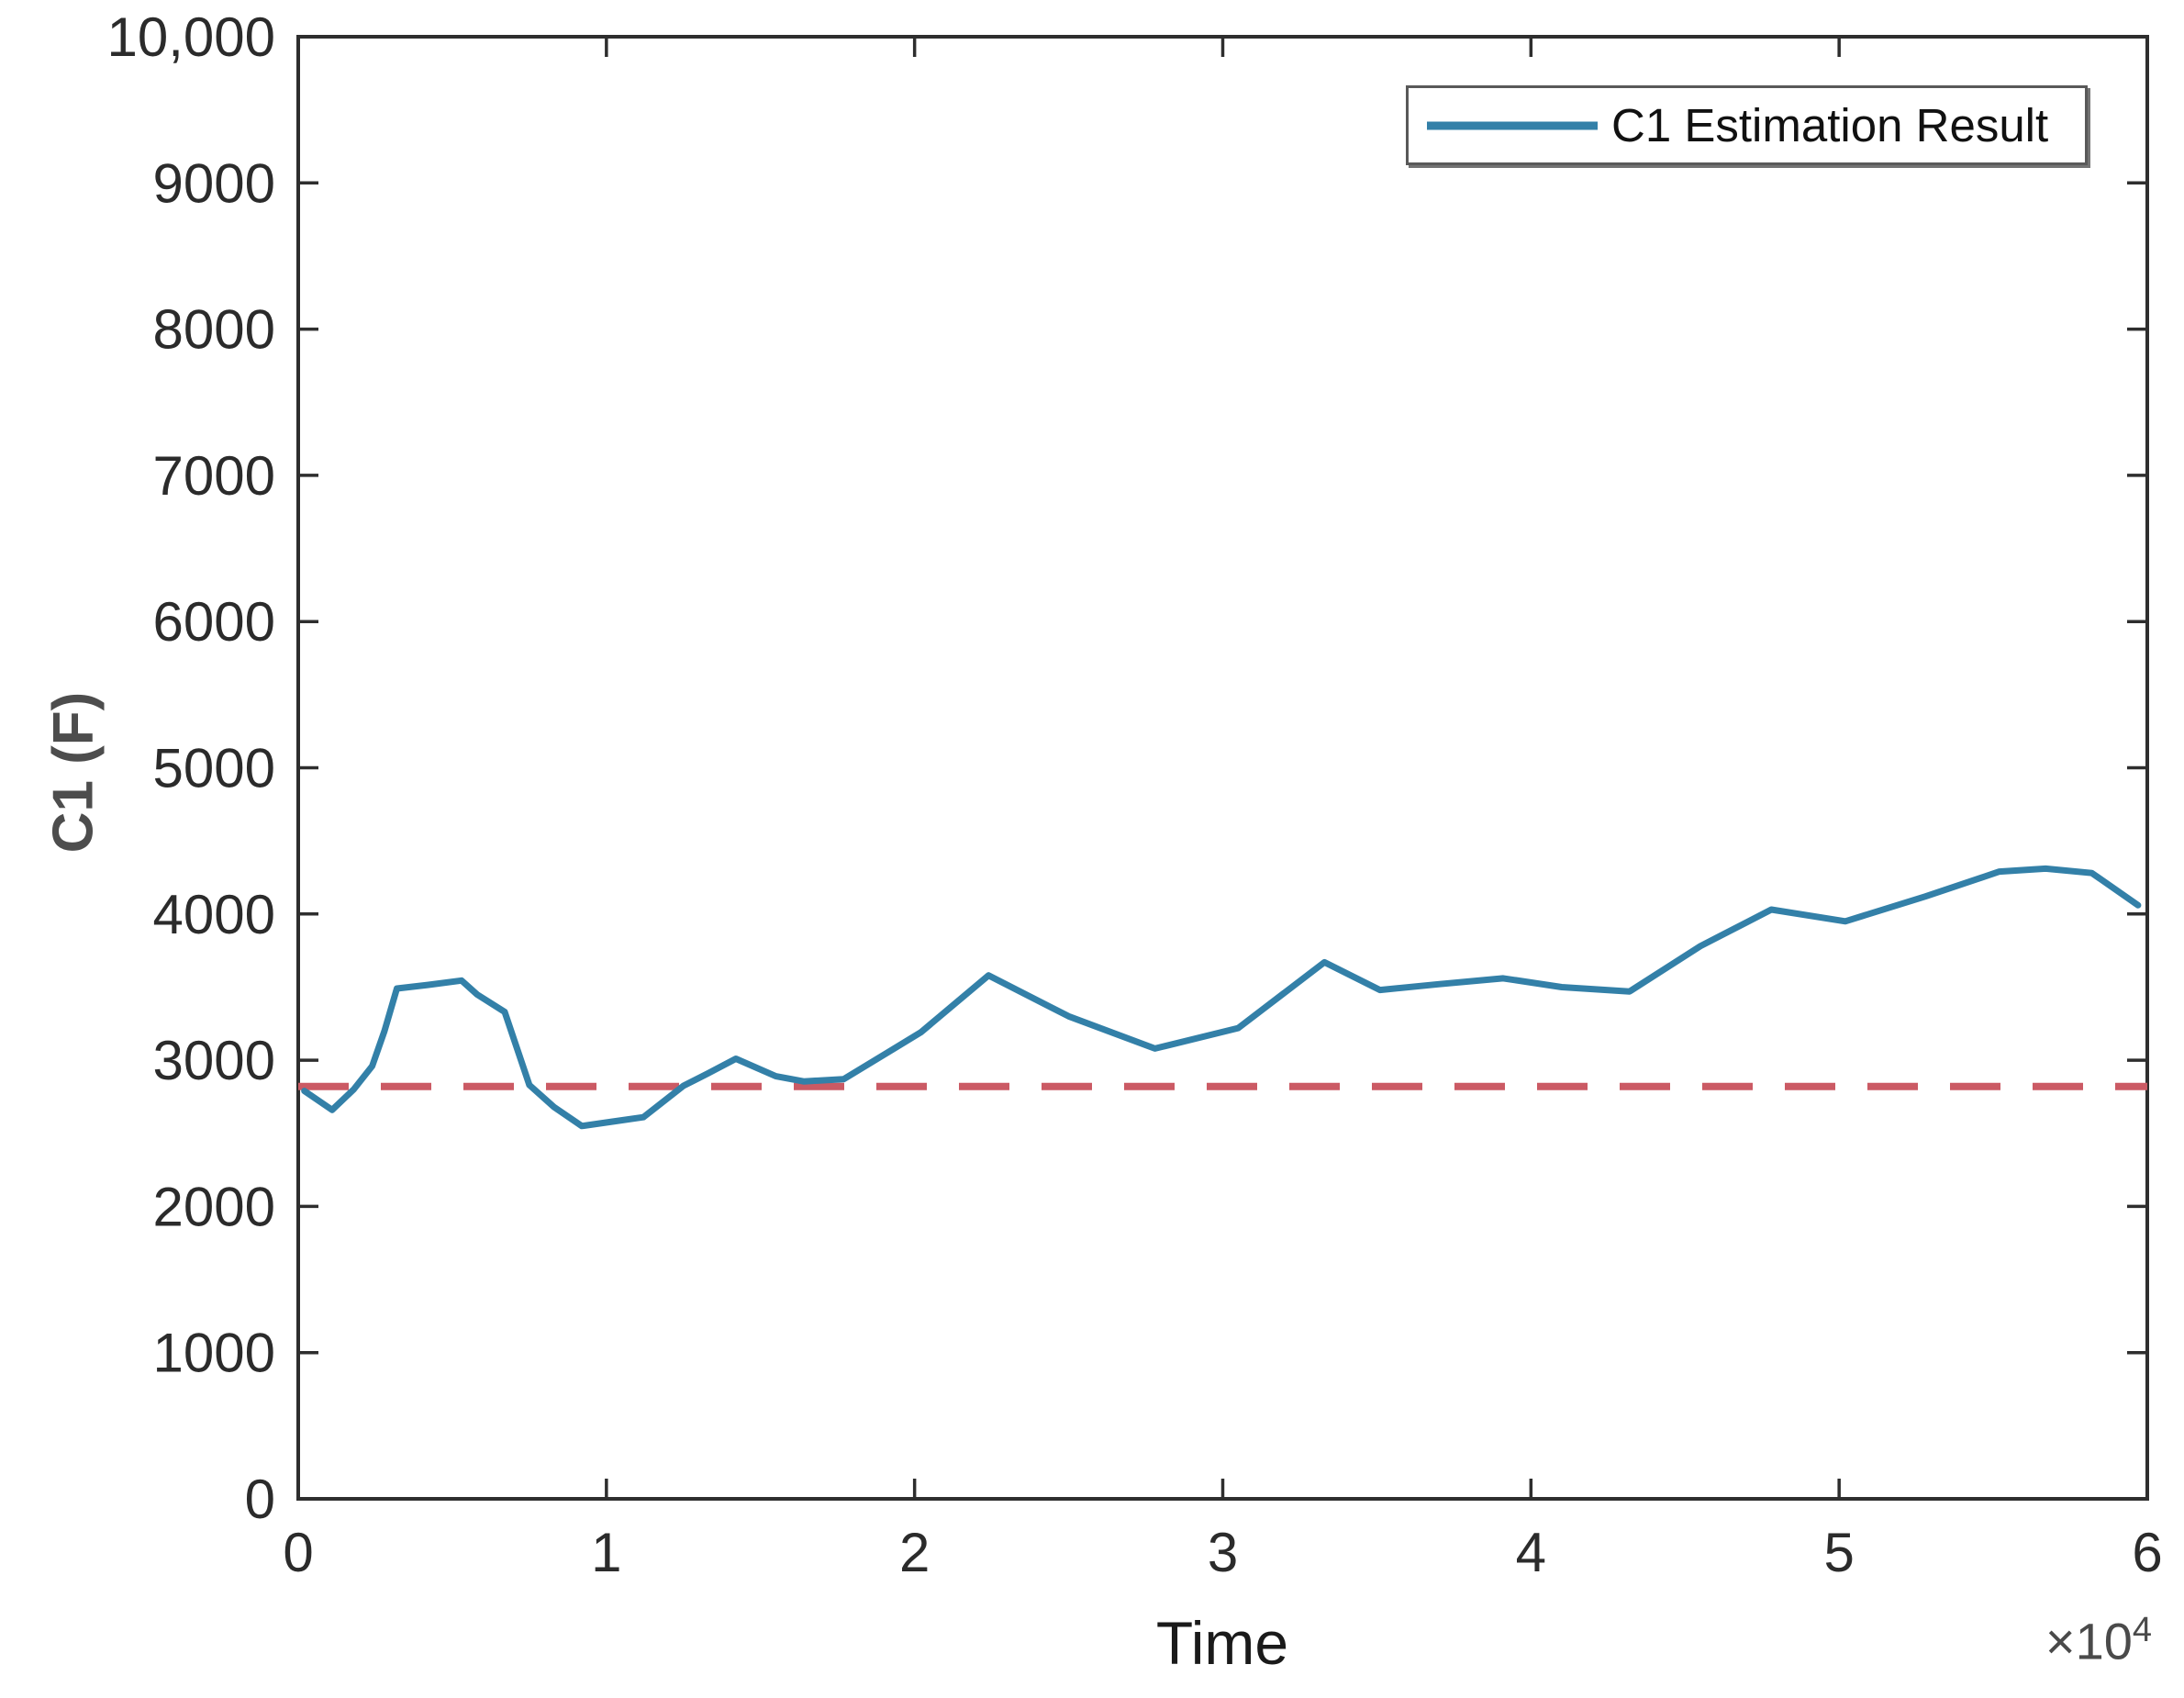 The width and height of the screenshot is (2184, 1698). I want to click on x-axis-exponent-prefix: ×10, so click(2089, 1641).